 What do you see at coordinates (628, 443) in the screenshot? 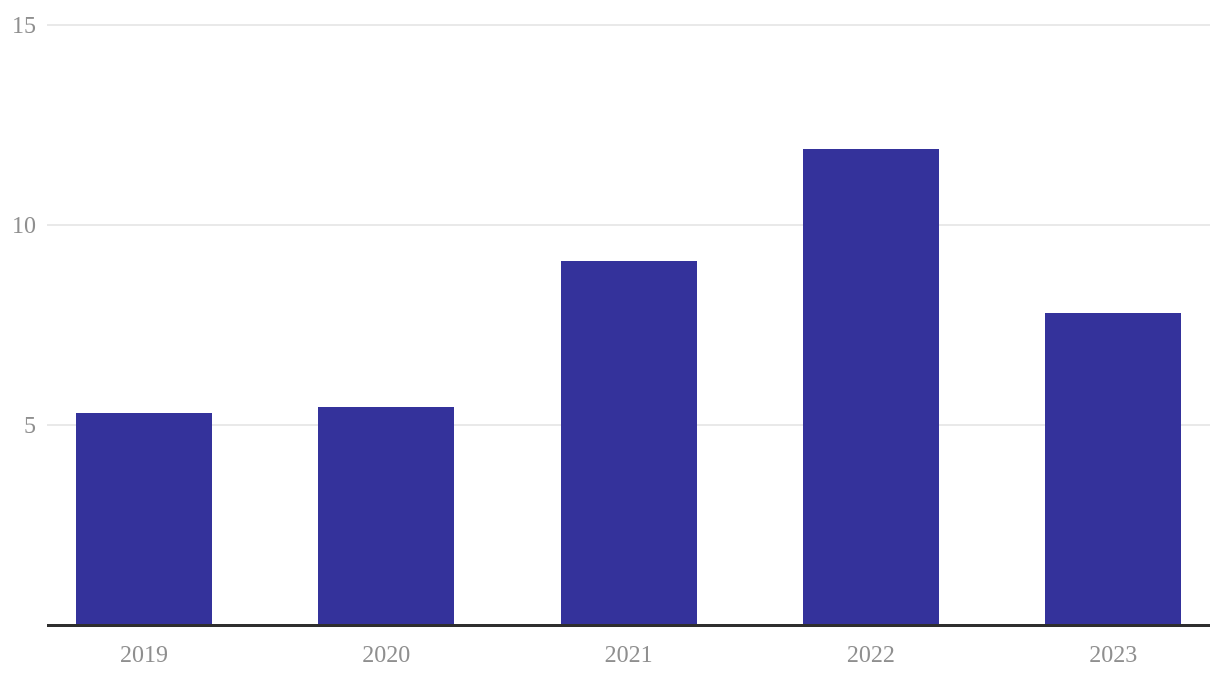
I see `bar-2021` at bounding box center [628, 443].